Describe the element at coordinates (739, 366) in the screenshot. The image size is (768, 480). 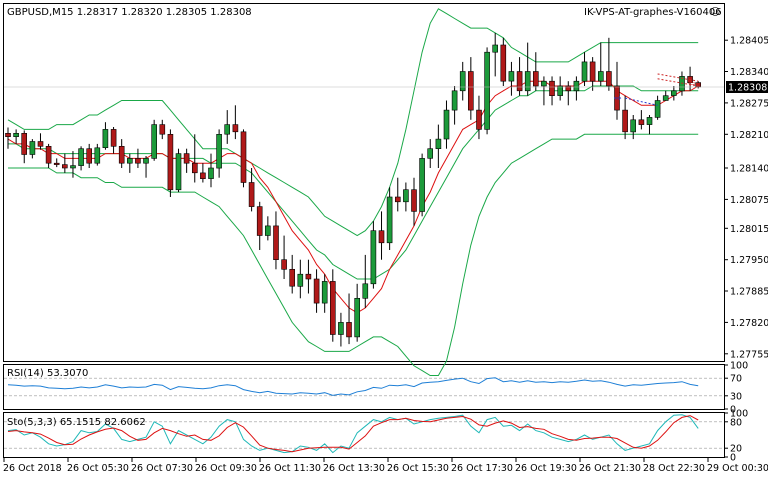
I see `osc-tick-label: 100` at that location.